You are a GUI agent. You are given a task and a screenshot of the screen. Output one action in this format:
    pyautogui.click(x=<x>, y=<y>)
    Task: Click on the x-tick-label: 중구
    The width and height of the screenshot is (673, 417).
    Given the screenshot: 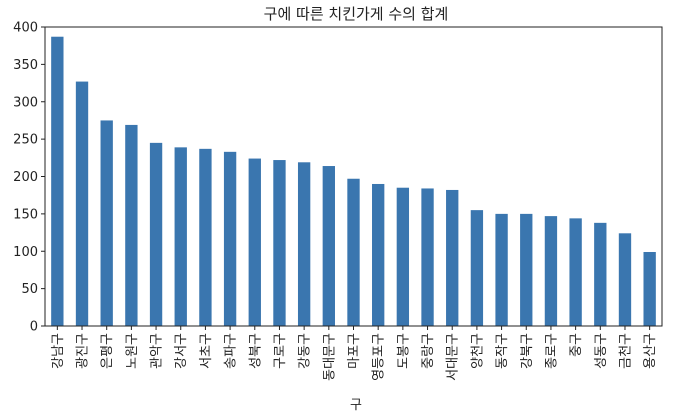 What is the action you would take?
    pyautogui.click(x=576, y=345)
    